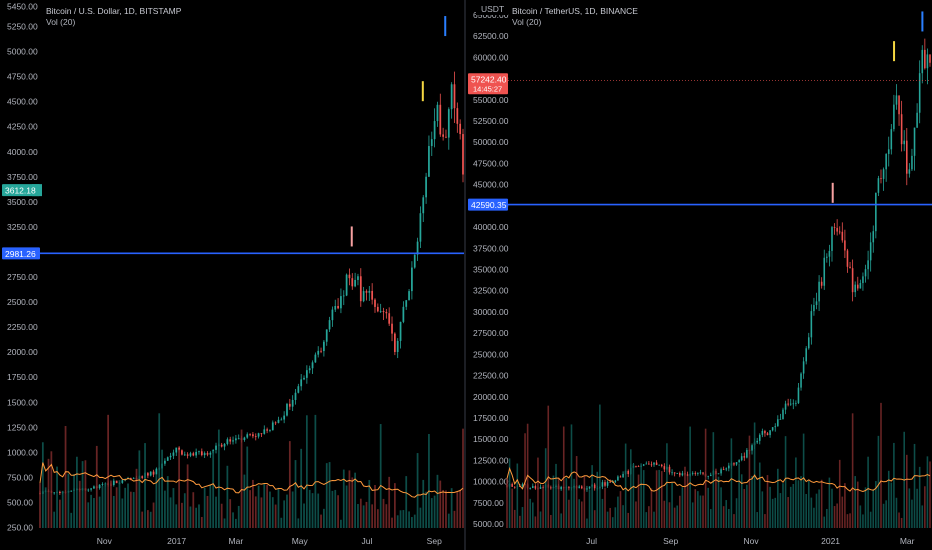 The width and height of the screenshot is (932, 550). I want to click on last-price-label: 57242.40, so click(489, 79).